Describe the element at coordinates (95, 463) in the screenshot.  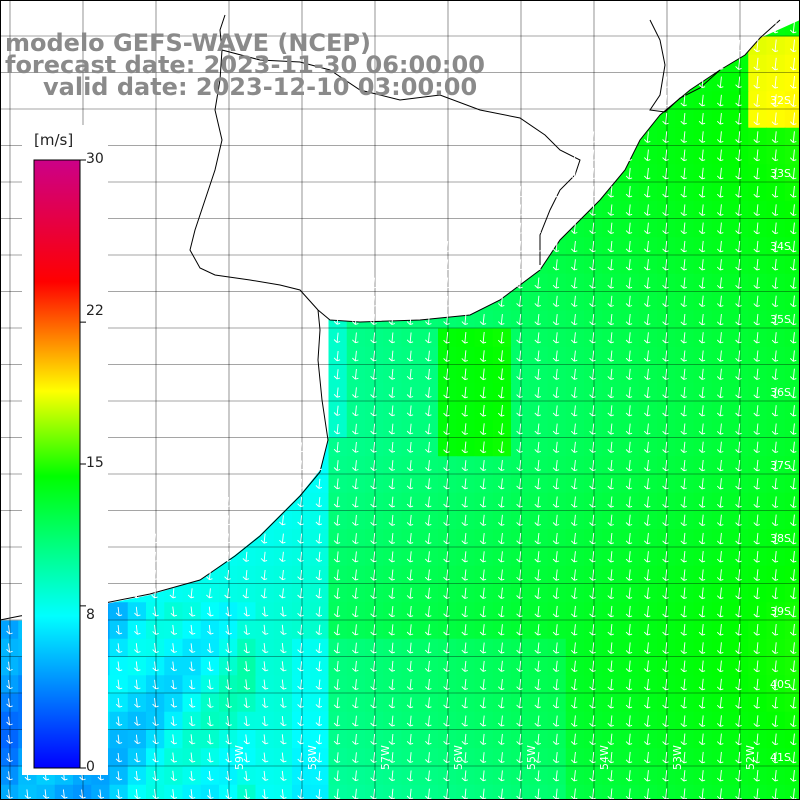
I see `colorbar-tick-label: 15` at that location.